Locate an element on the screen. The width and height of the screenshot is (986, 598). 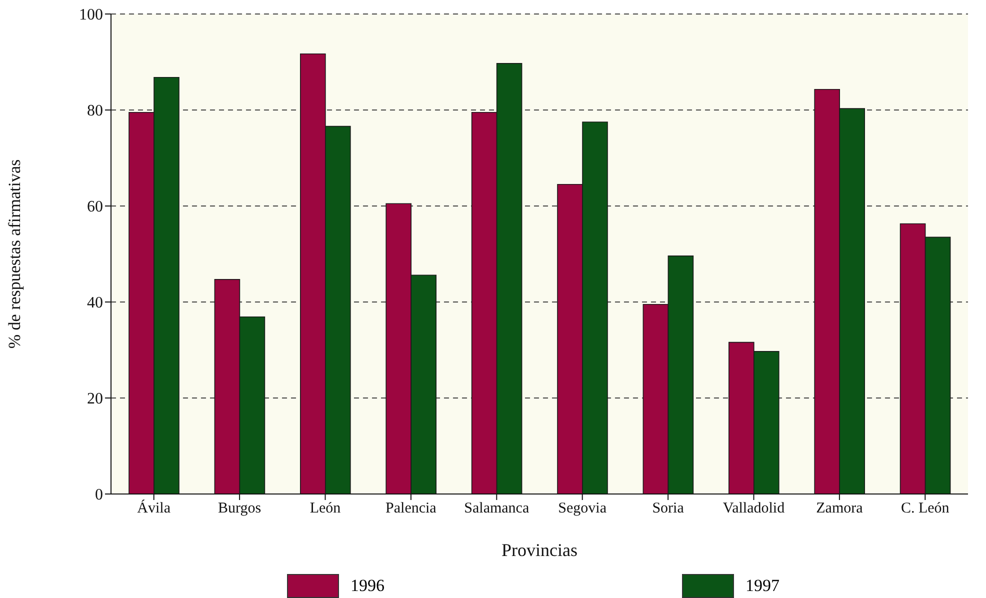
y-tick-label: 60 is located at coordinates (95, 207).